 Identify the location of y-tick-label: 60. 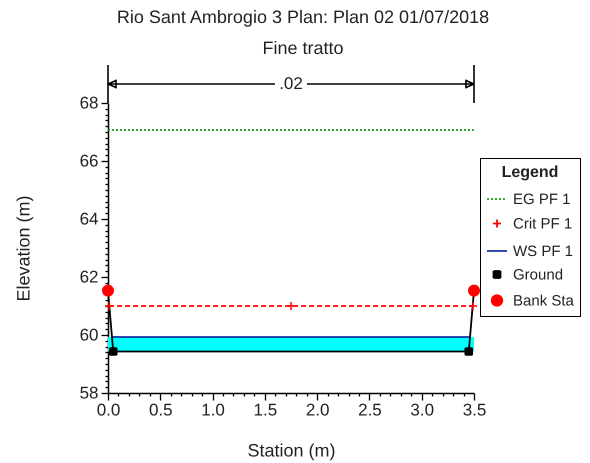
(89, 335).